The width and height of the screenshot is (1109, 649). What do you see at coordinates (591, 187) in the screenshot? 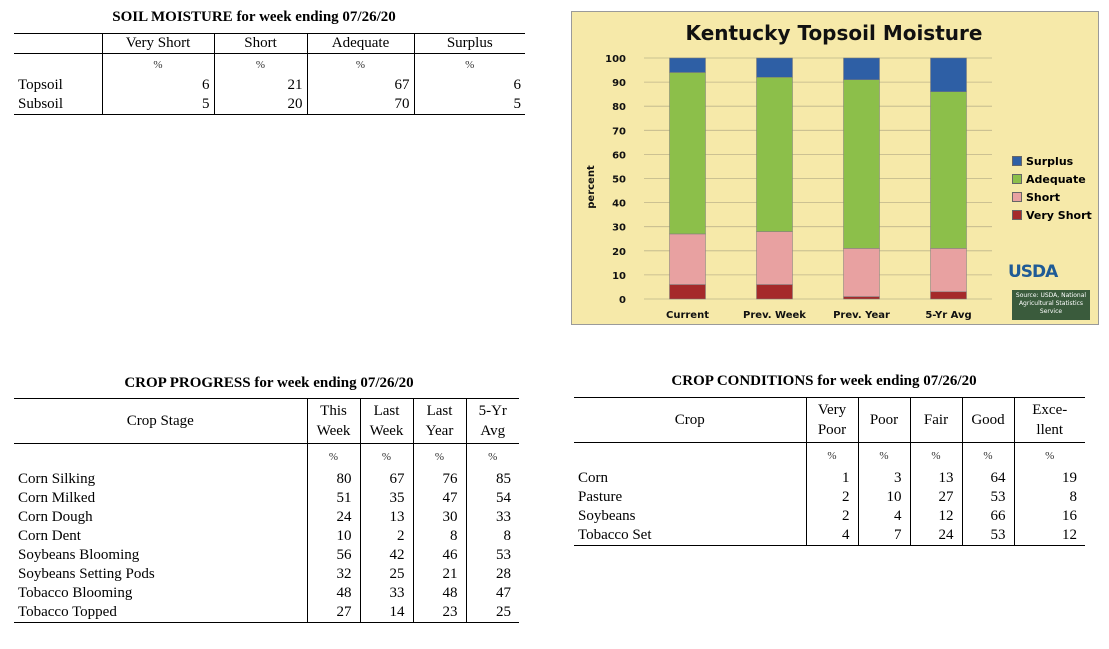
I see `y-axis-label: percent` at bounding box center [591, 187].